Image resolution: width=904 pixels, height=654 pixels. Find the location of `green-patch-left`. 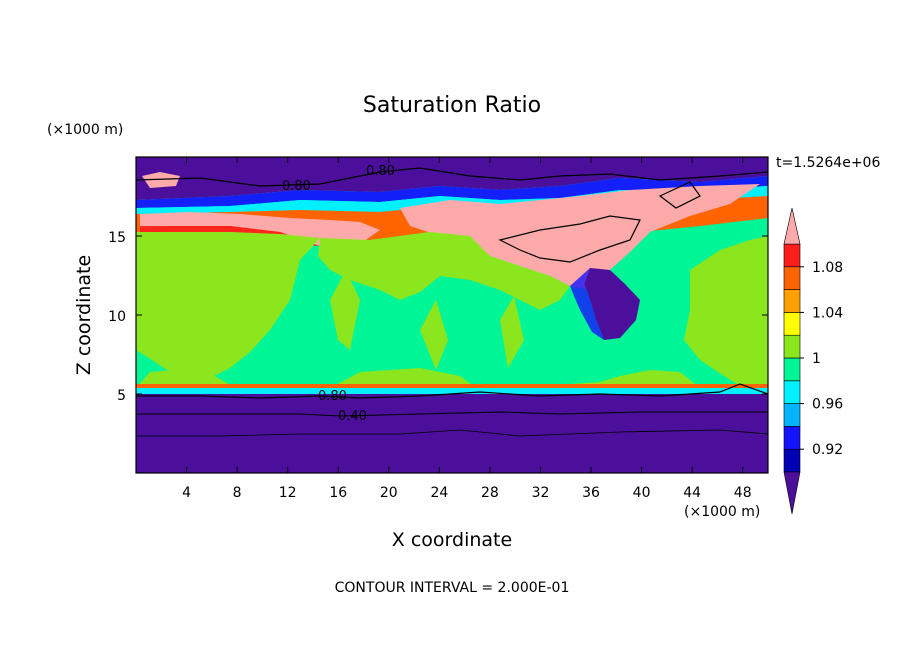

green-patch-left is located at coordinates (228, 306).